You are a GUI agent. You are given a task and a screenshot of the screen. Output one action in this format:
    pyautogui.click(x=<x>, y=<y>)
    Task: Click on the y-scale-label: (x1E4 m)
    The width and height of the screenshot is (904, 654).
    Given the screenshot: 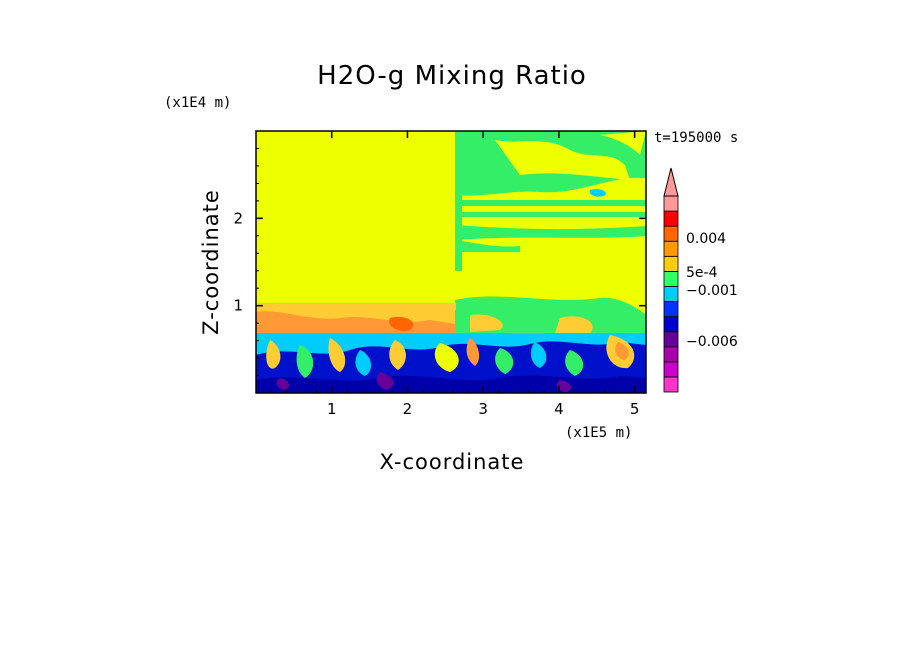 What is the action you would take?
    pyautogui.click(x=197, y=103)
    